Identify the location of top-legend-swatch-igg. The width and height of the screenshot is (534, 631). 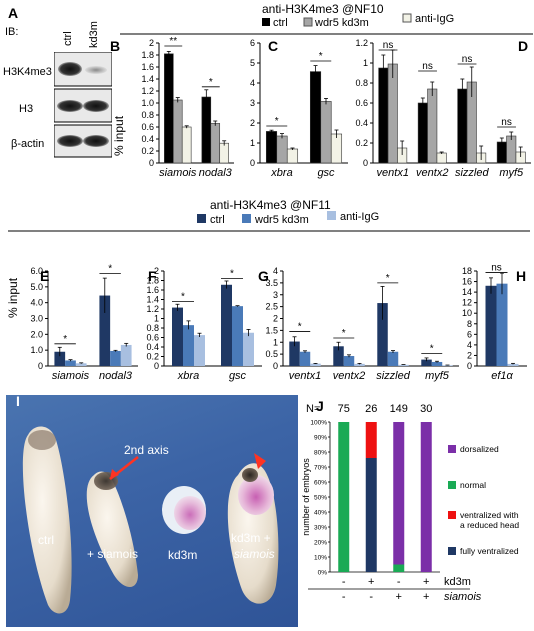
(407, 18).